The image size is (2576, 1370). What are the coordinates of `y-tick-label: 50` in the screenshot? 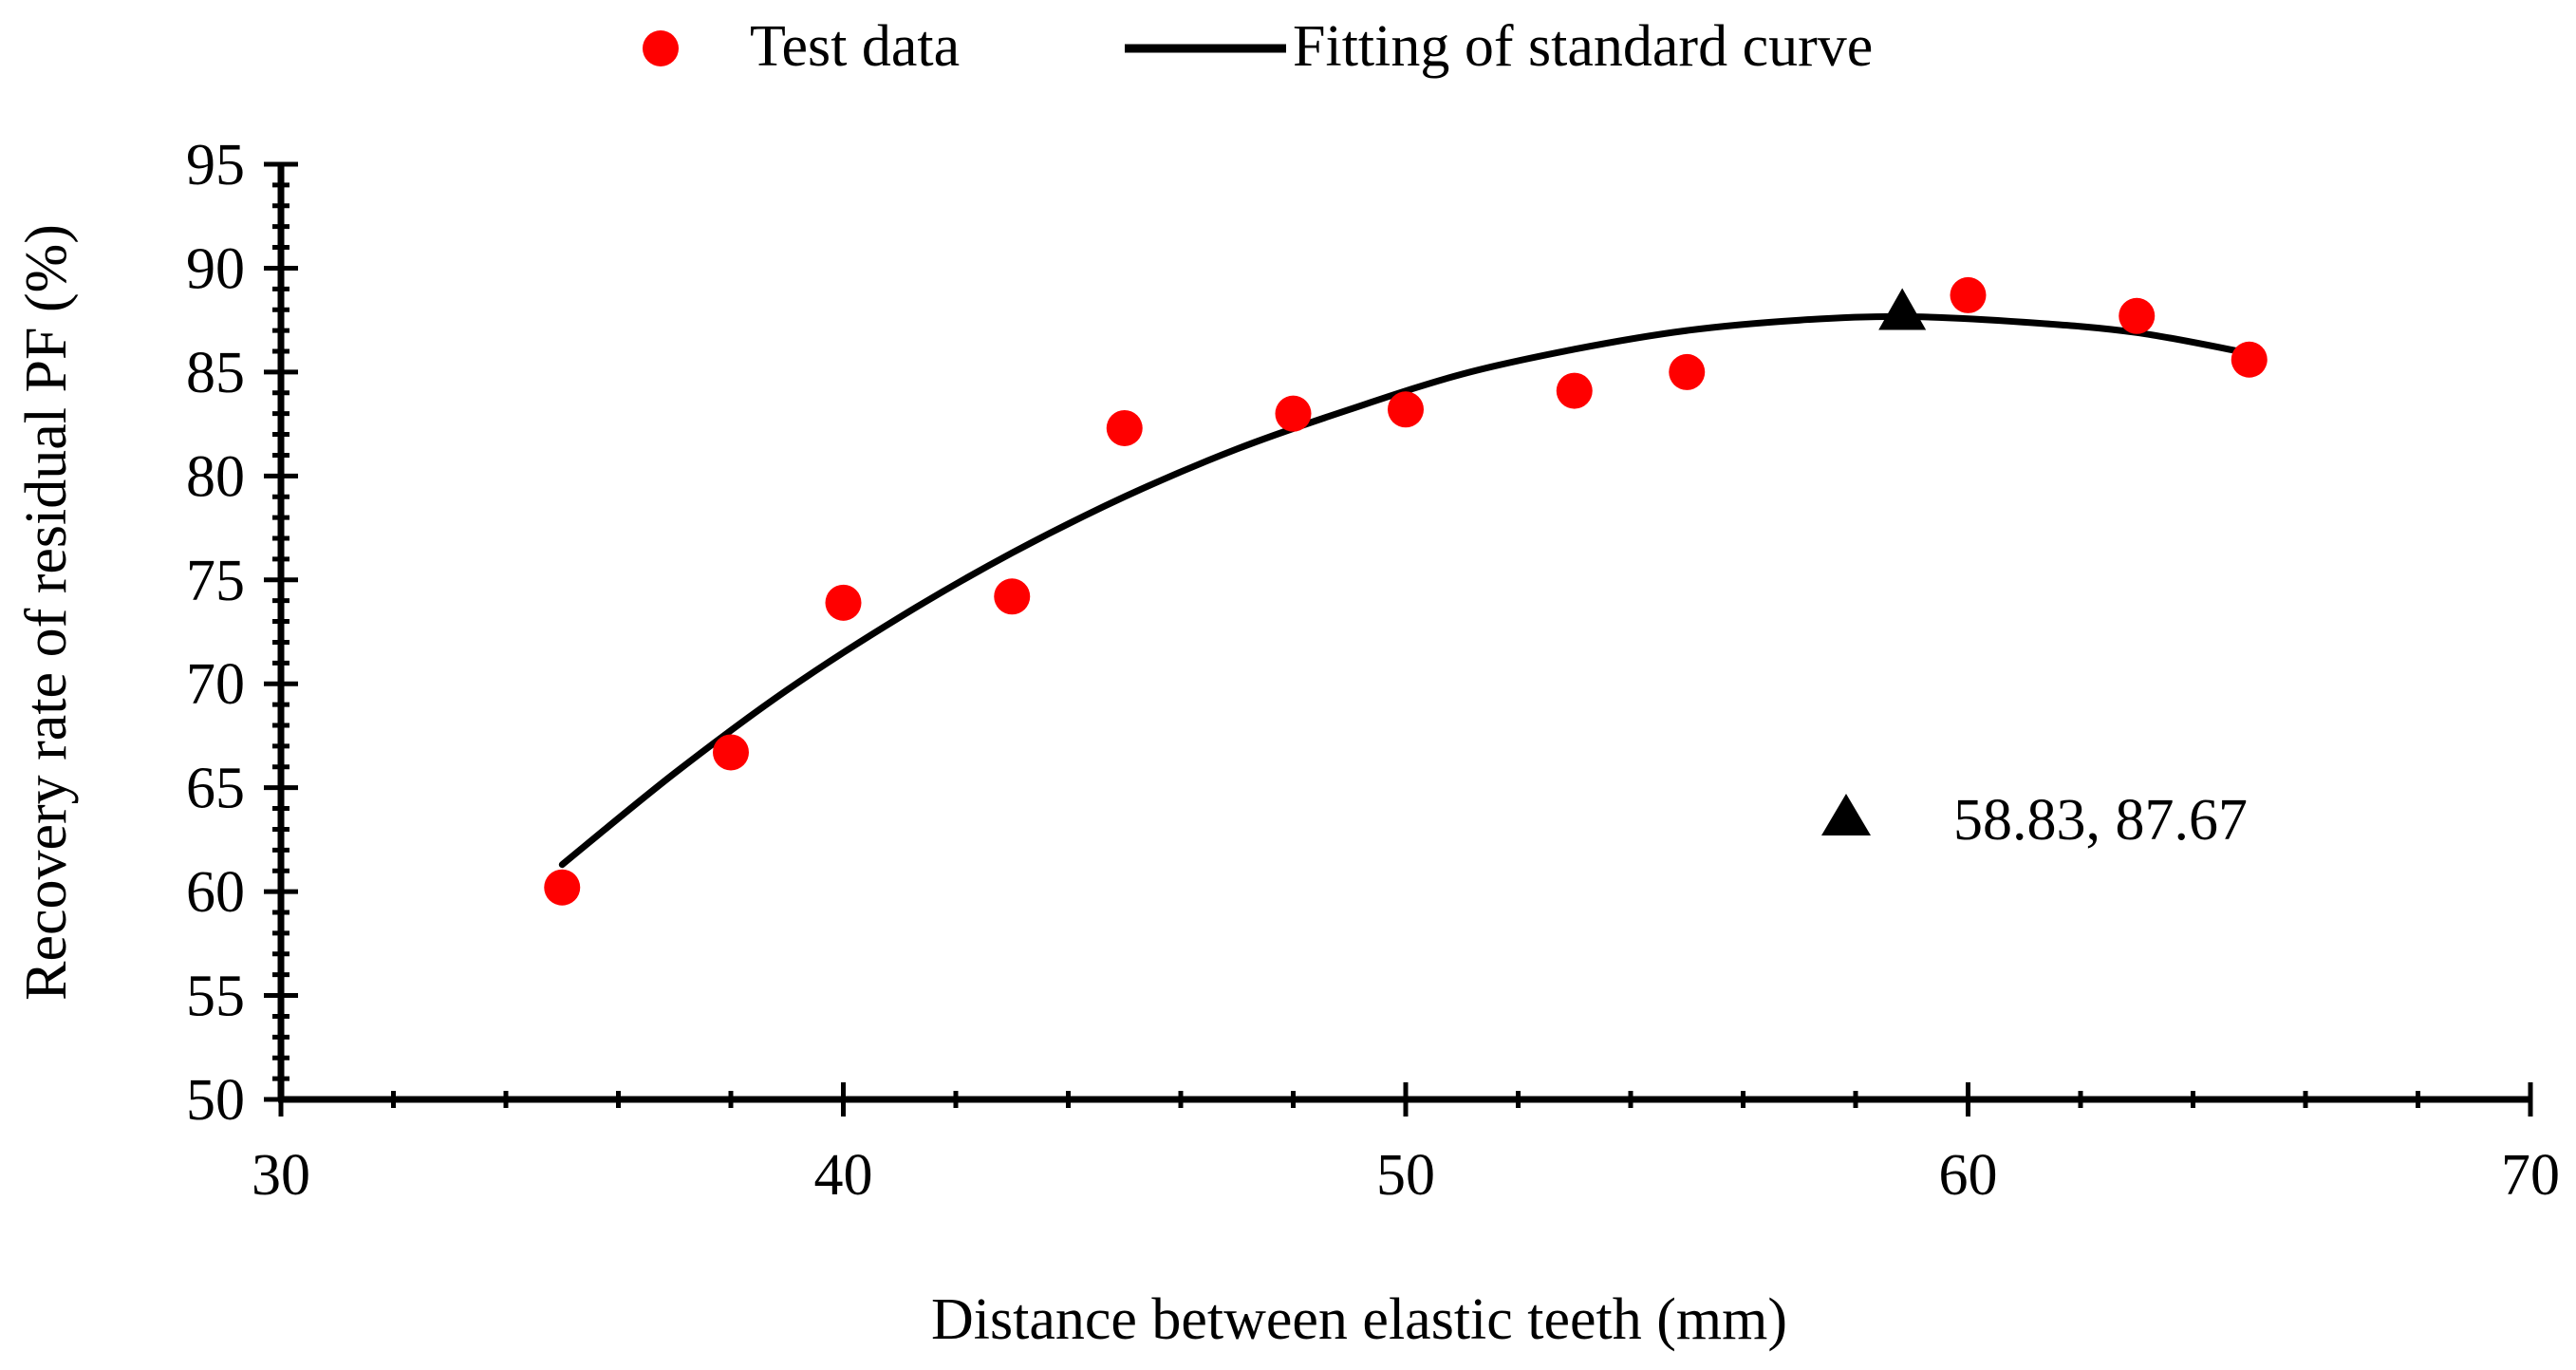 It's located at (215, 1100).